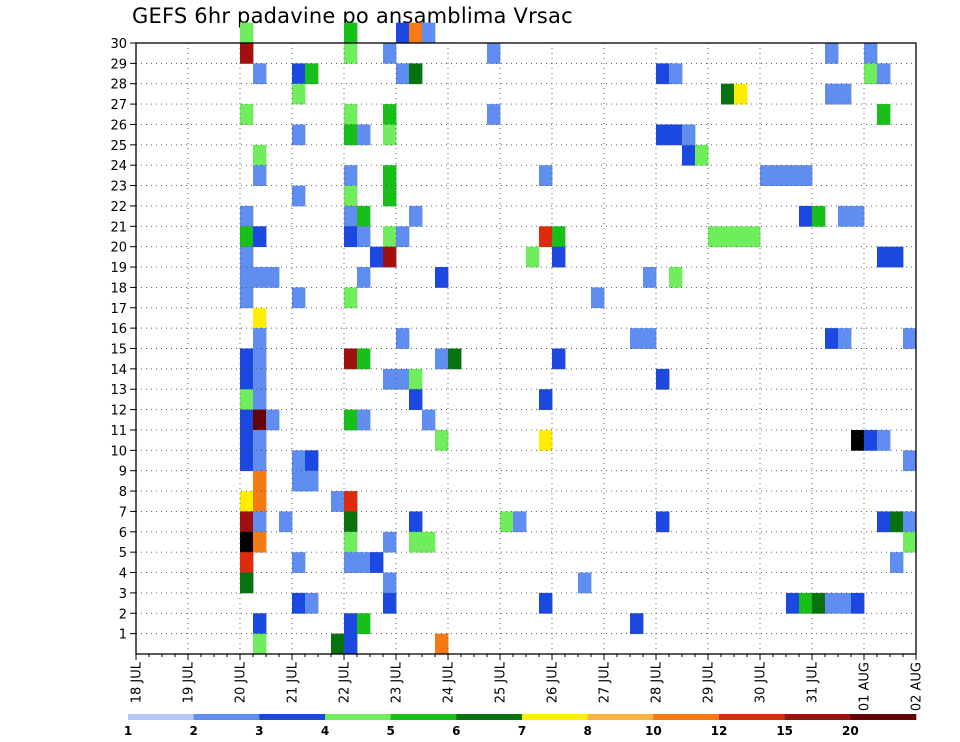 The image size is (960, 742). I want to click on colorbar-label: 2, so click(193, 731).